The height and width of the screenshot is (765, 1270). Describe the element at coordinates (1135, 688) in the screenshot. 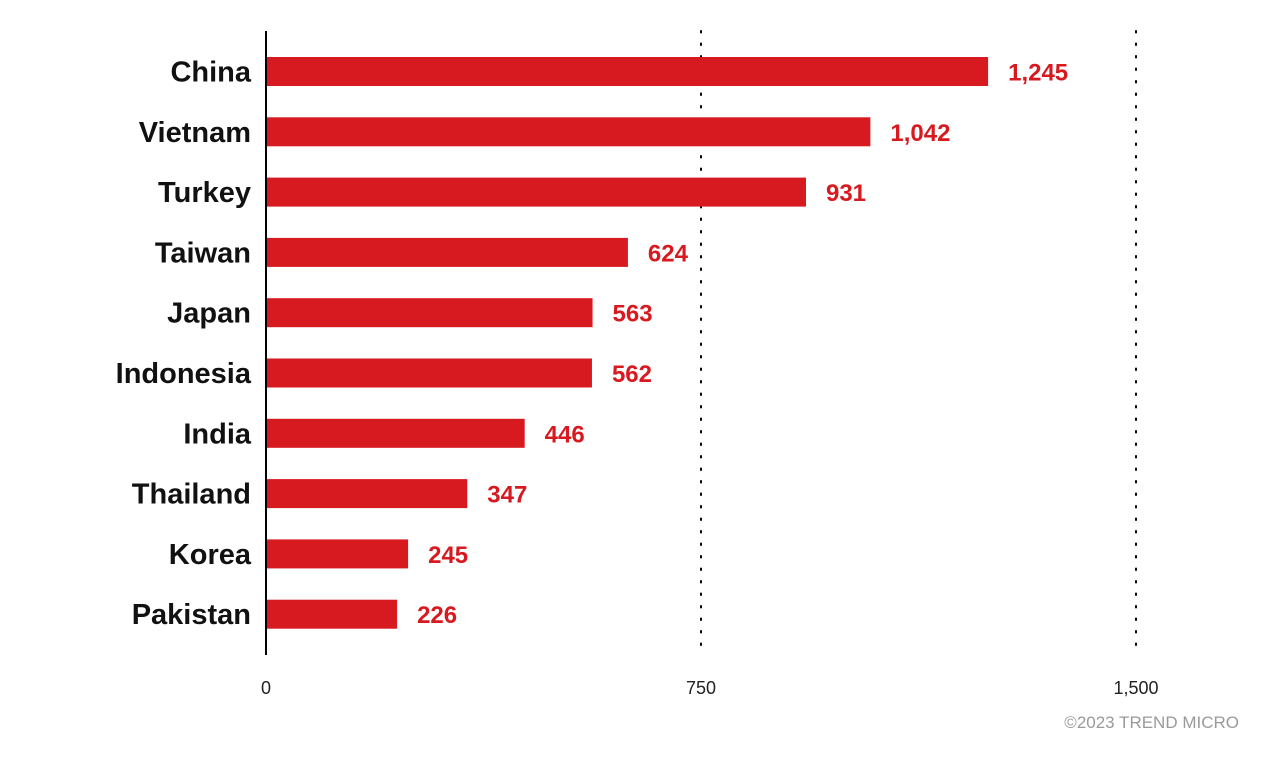

I see `x-tick-label-2: 1,500` at that location.